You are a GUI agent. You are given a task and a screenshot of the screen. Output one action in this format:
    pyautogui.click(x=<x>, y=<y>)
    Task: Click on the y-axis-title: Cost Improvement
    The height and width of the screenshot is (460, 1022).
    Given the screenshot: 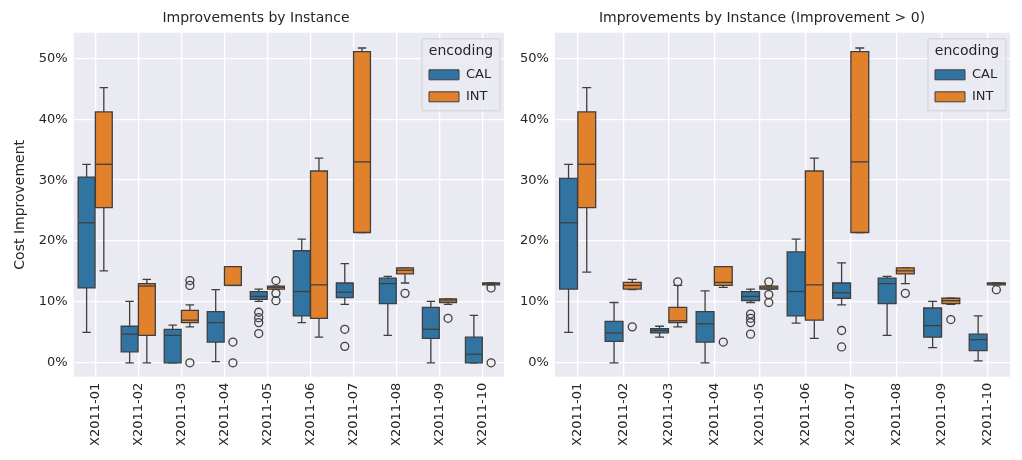 What is the action you would take?
    pyautogui.click(x=19, y=204)
    